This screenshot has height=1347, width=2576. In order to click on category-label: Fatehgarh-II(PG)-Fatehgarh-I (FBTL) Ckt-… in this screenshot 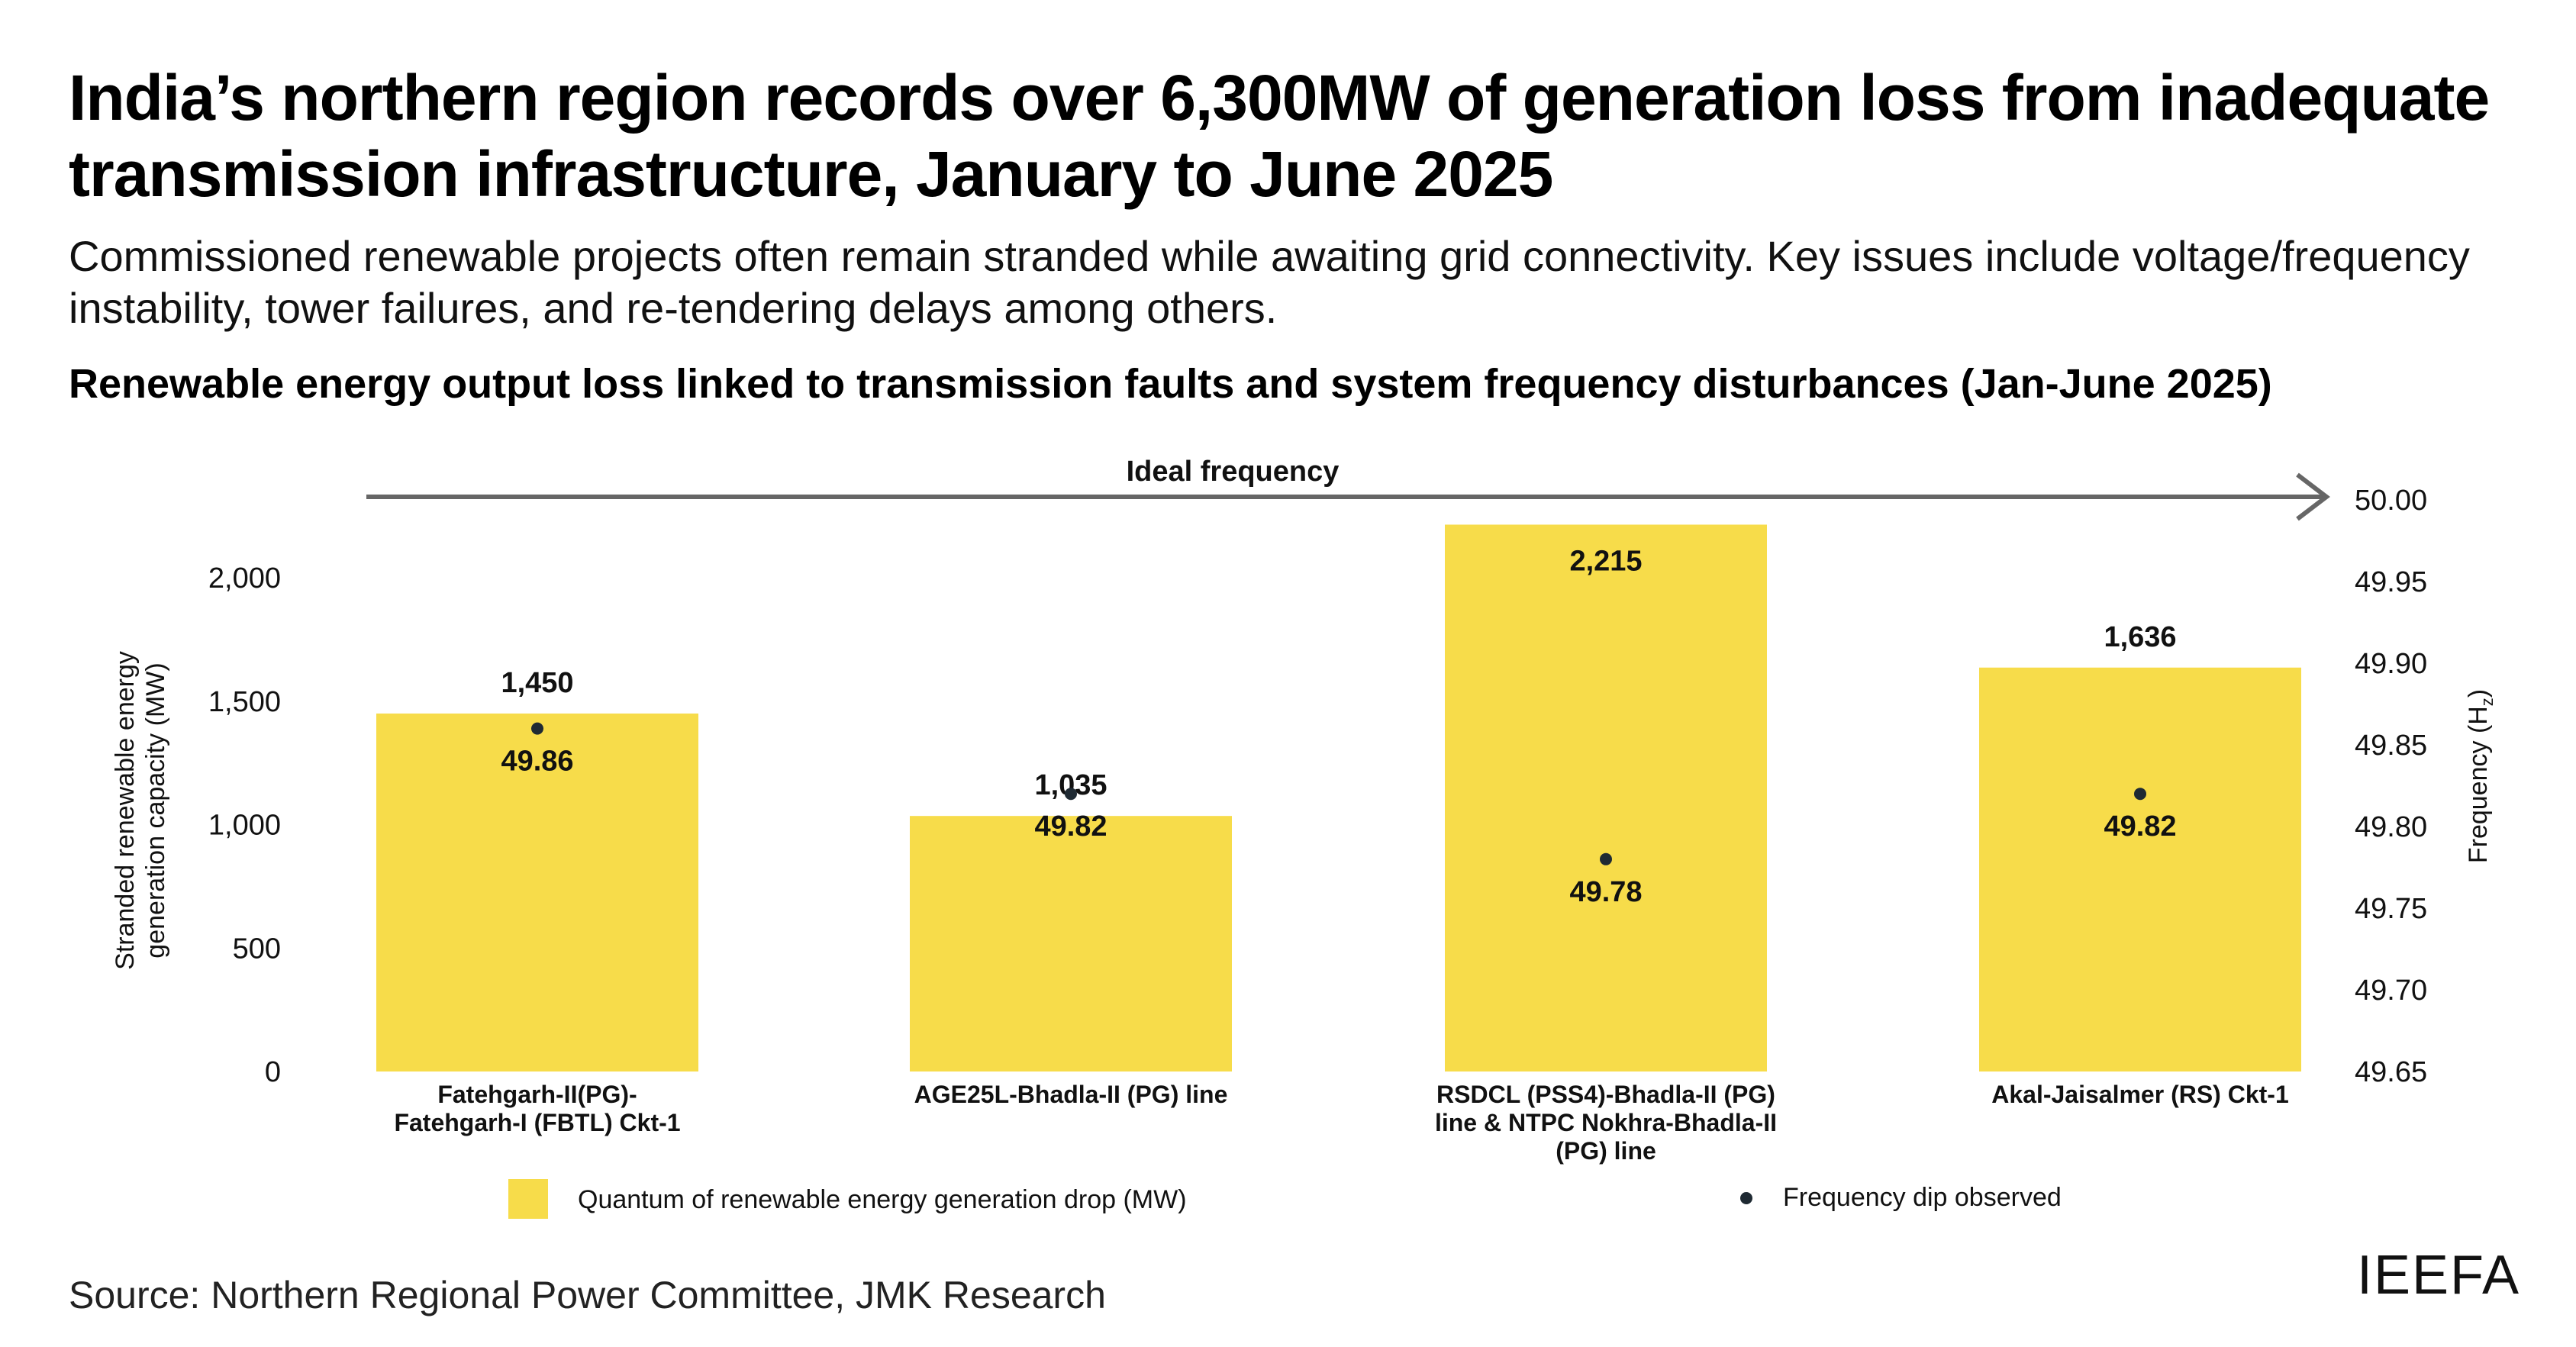, I will do `click(537, 1108)`.